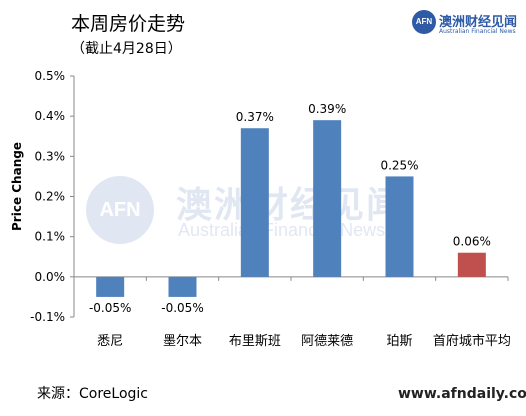 Image resolution: width=526 pixels, height=416 pixels. What do you see at coordinates (255, 117) in the screenshot?
I see `data-label: 0.37%` at bounding box center [255, 117].